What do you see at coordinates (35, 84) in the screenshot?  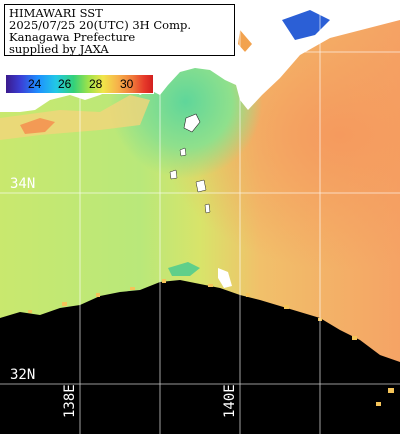 I see `colorbar-tick: 24` at bounding box center [35, 84].